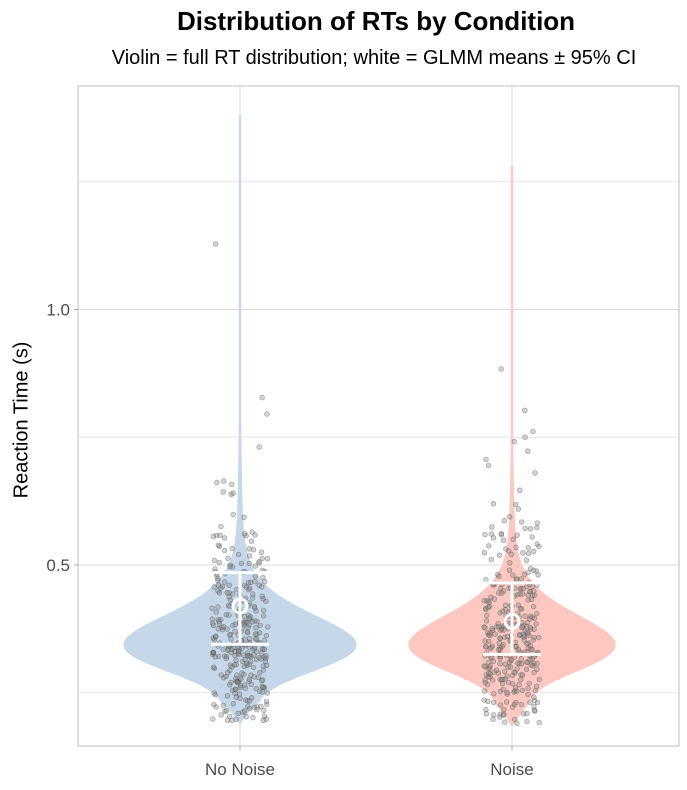 This screenshot has height=790, width=687. I want to click on x-tick-label: No Noise, so click(240, 769).